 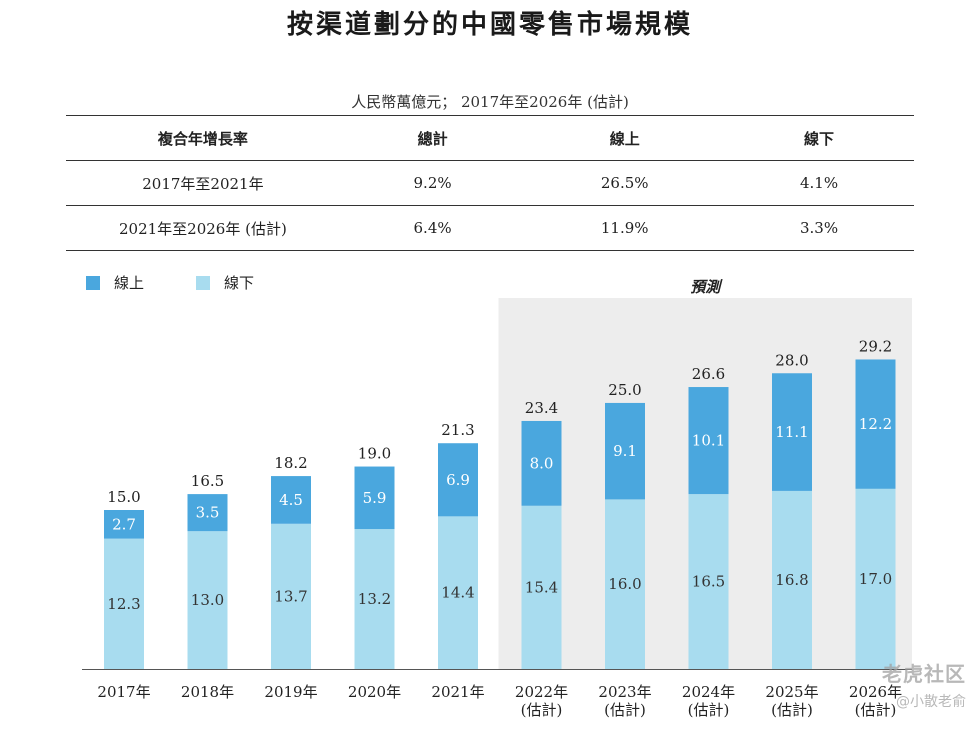 What do you see at coordinates (203, 282) in the screenshot?
I see `legend-swatch-offline` at bounding box center [203, 282].